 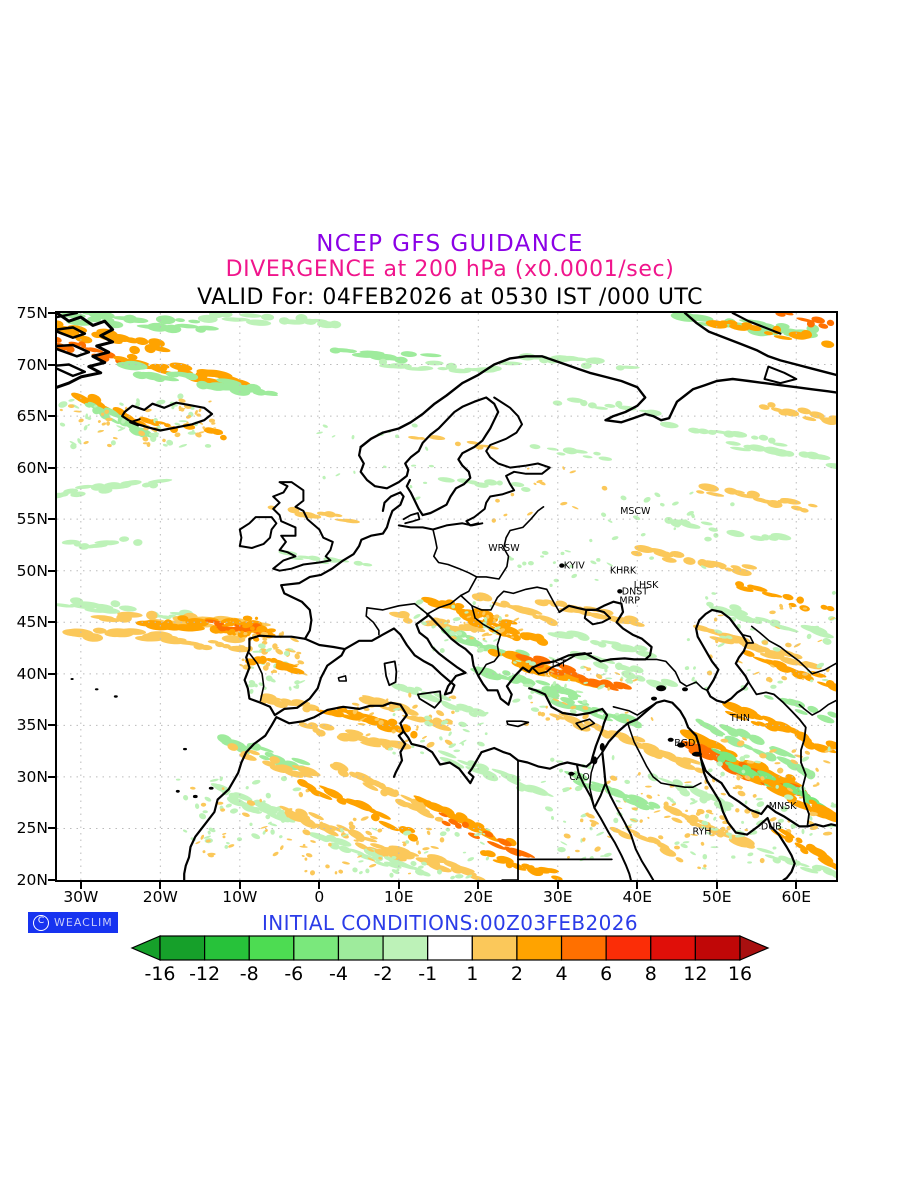 What do you see at coordinates (32, 313) in the screenshot?
I see `latitude-tick-label: 75N` at bounding box center [32, 313].